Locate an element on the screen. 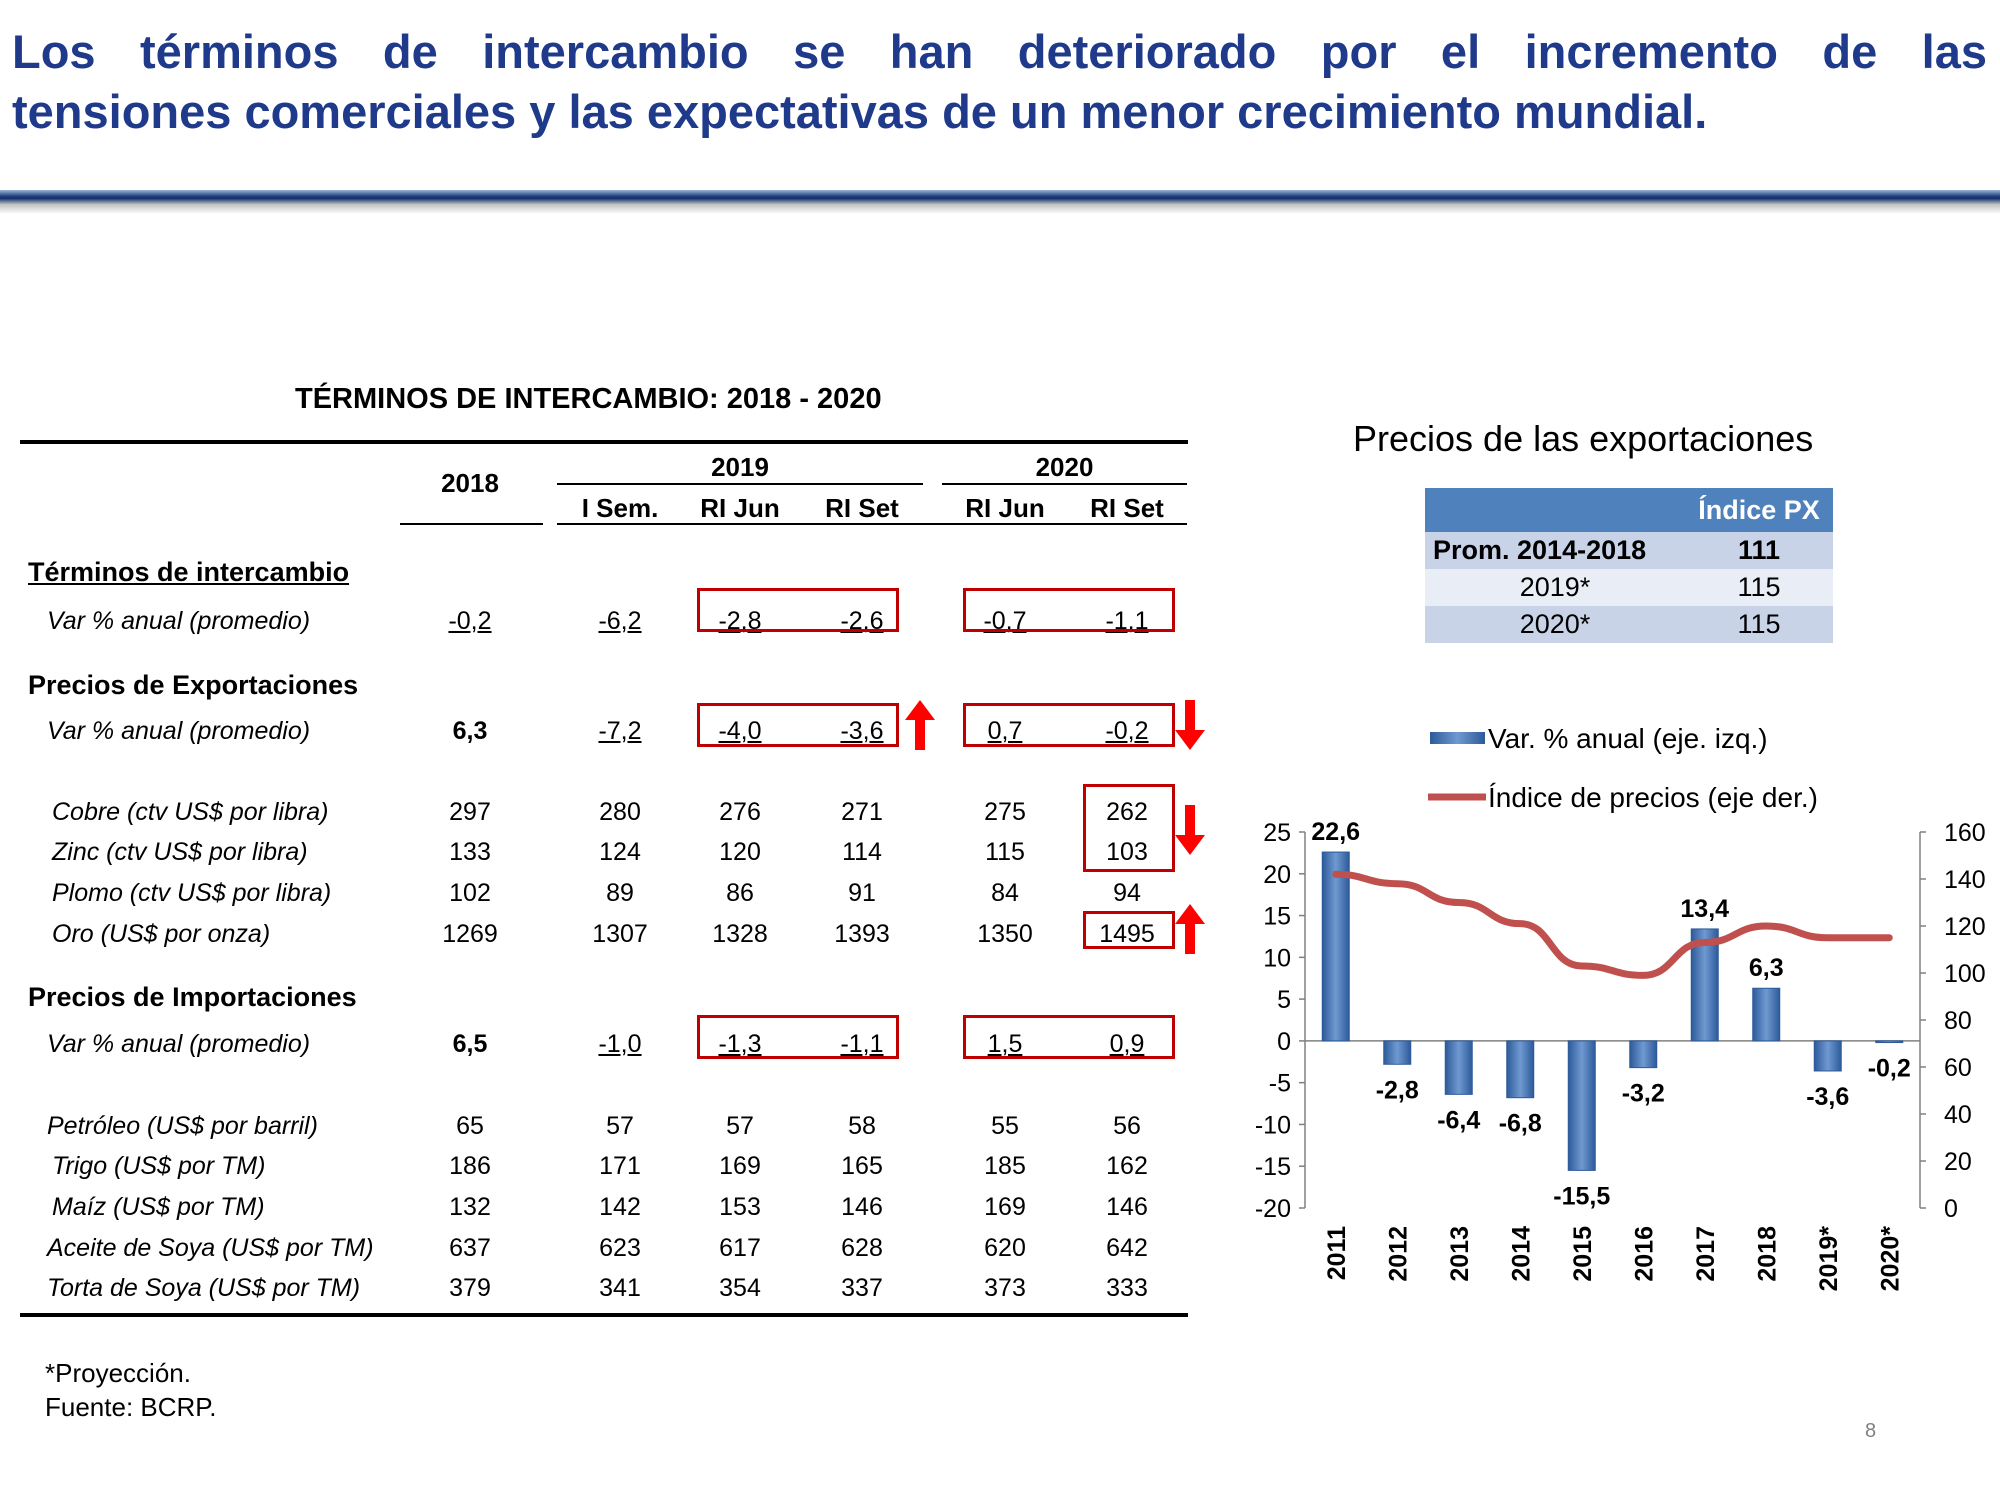 The height and width of the screenshot is (1500, 2000). right-tick-label: 60 is located at coordinates (1958, 1068).